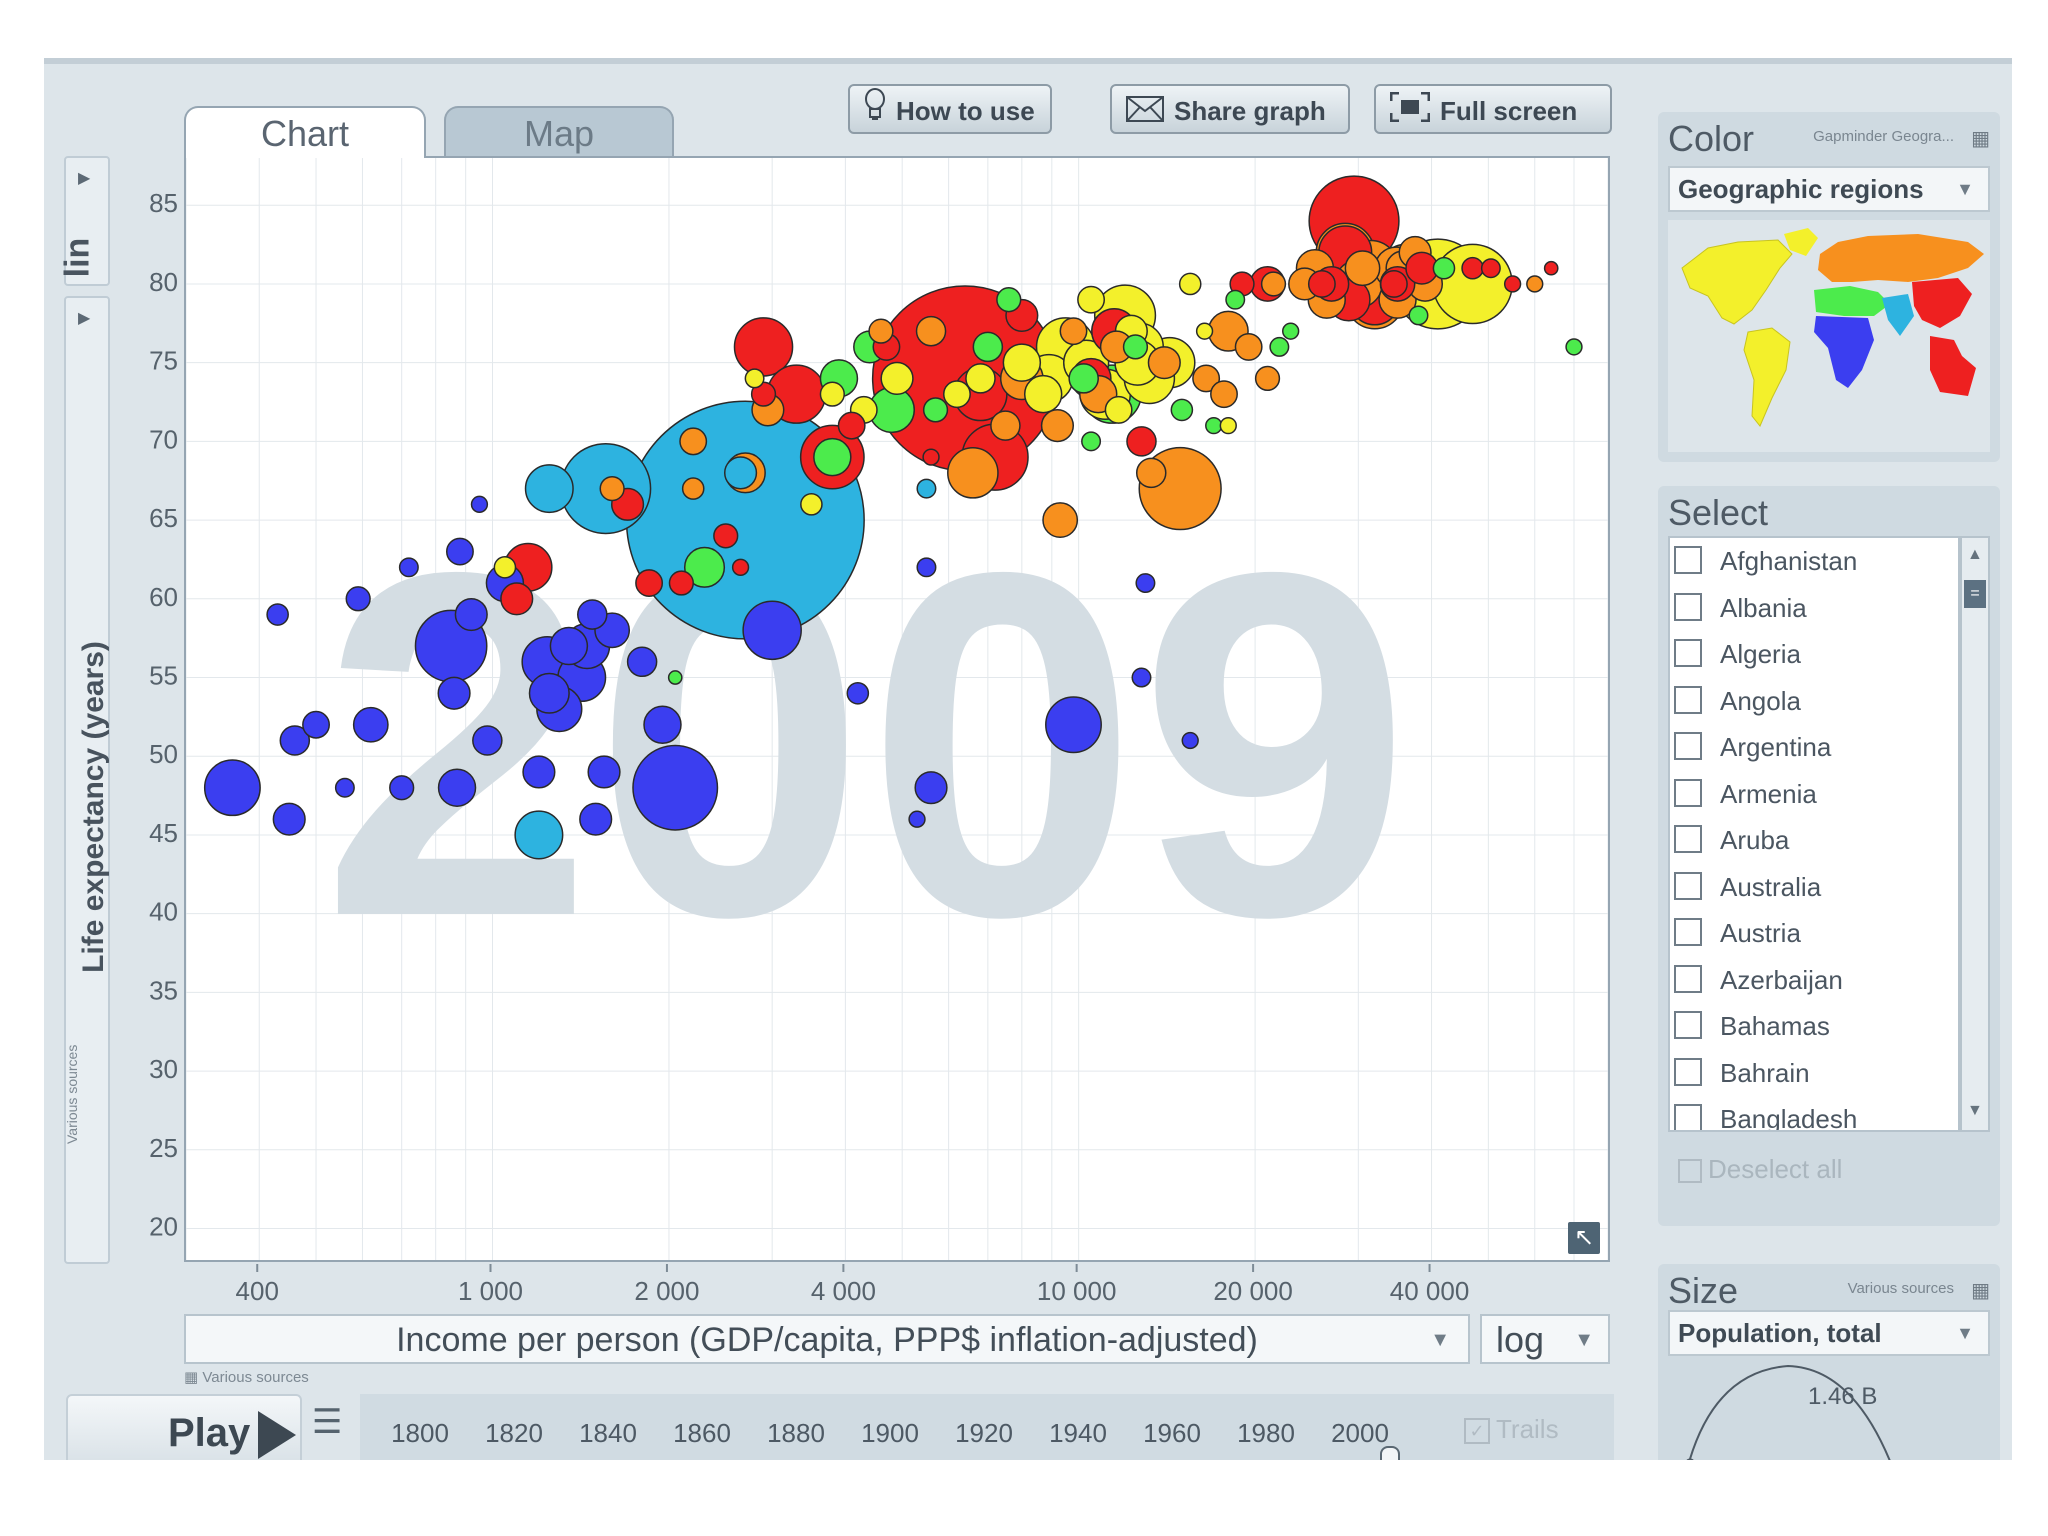 Image resolution: width=2048 pixels, height=1536 pixels. Describe the element at coordinates (1545, 1339) in the screenshot. I see `x-scale-select: log ▼` at that location.